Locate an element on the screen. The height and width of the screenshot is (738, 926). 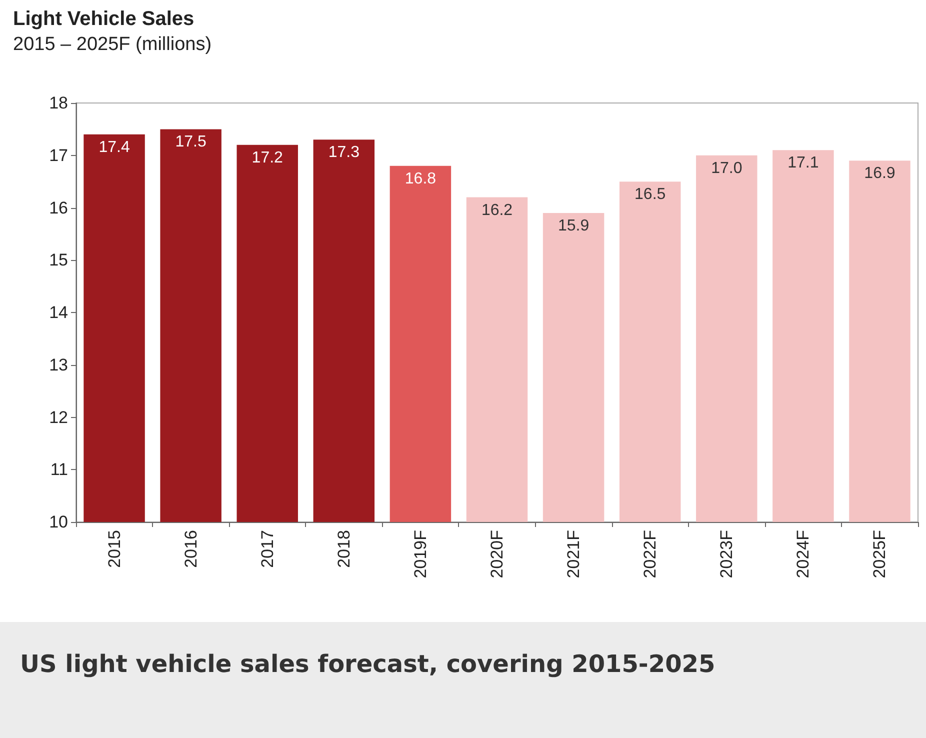
y-tick-label: 10 is located at coordinates (58, 522).